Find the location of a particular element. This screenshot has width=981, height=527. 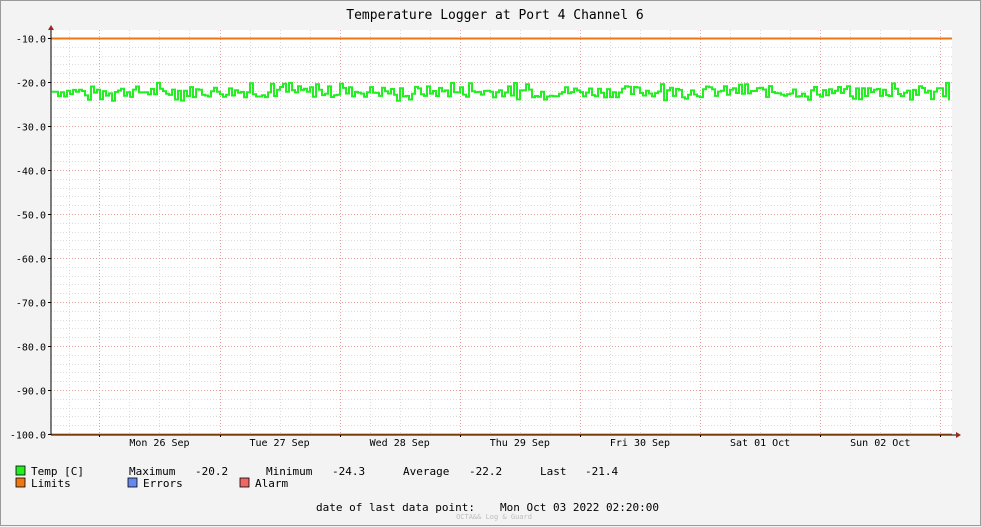

y-tick-label: -50.0 is located at coordinates (31, 216).